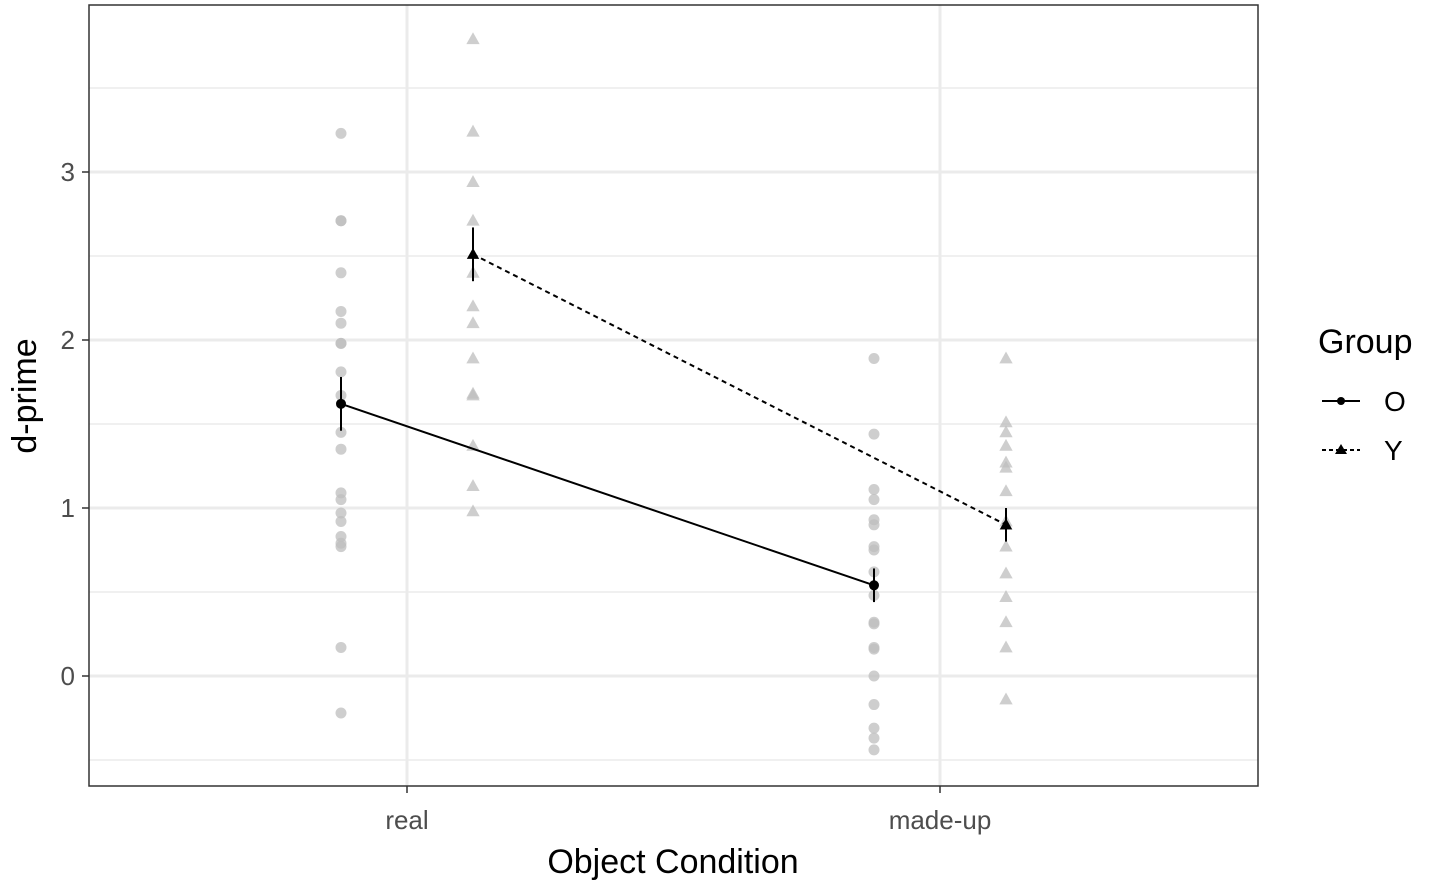  I want to click on mean-line-o, so click(607, 494).